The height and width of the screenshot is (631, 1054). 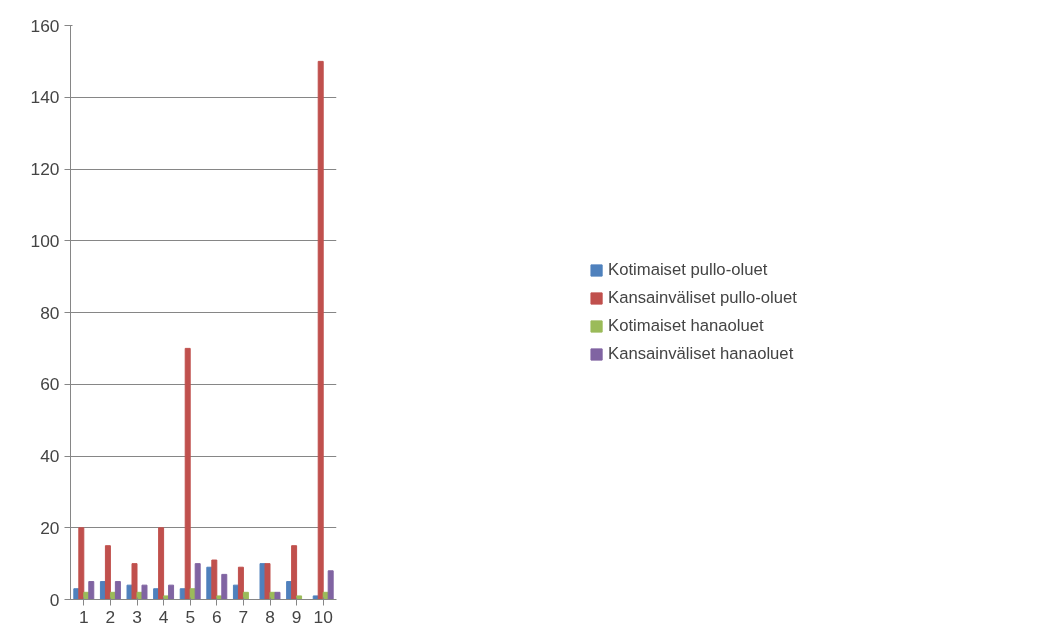 I want to click on legend-label: Kotimaiset pullo-oluet, so click(x=688, y=270).